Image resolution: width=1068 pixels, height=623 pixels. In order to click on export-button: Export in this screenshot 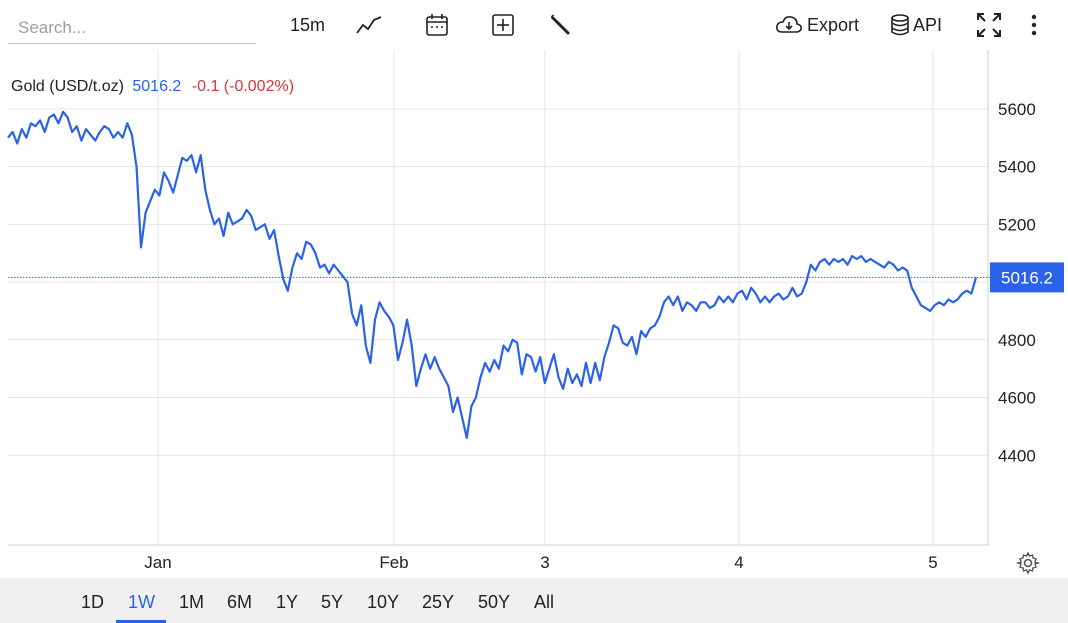, I will do `click(817, 25)`.